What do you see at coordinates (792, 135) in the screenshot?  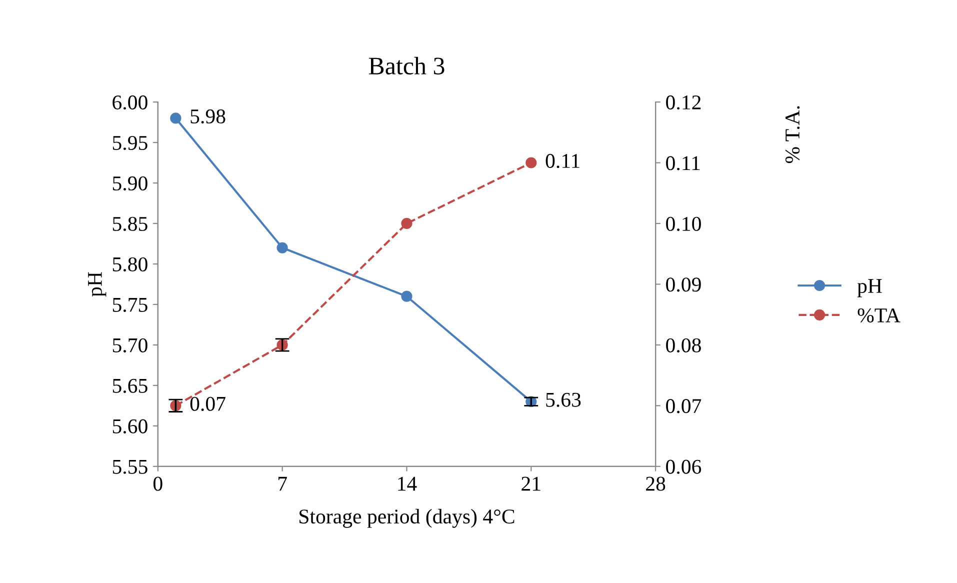 I see `y2-axis-title: % T.A.` at bounding box center [792, 135].